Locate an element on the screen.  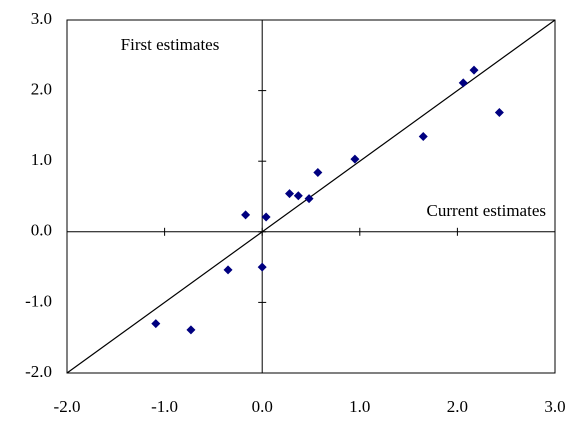
x-tick-label: -2.0 is located at coordinates (67, 406).